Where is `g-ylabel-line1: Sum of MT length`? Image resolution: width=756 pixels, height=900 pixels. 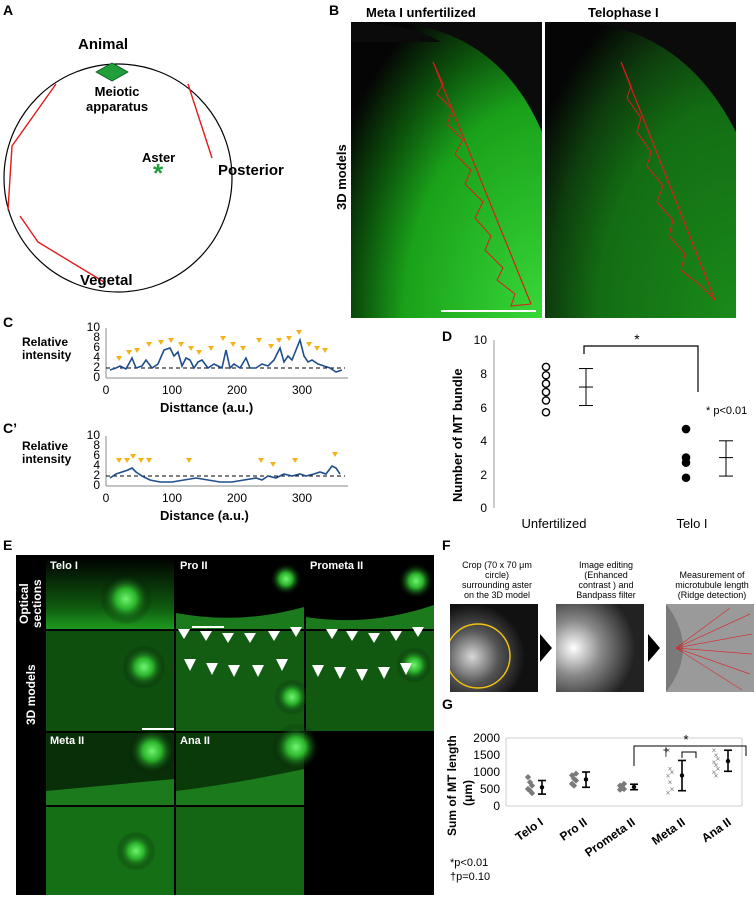 g-ylabel-line1: Sum of MT length is located at coordinates (452, 785).